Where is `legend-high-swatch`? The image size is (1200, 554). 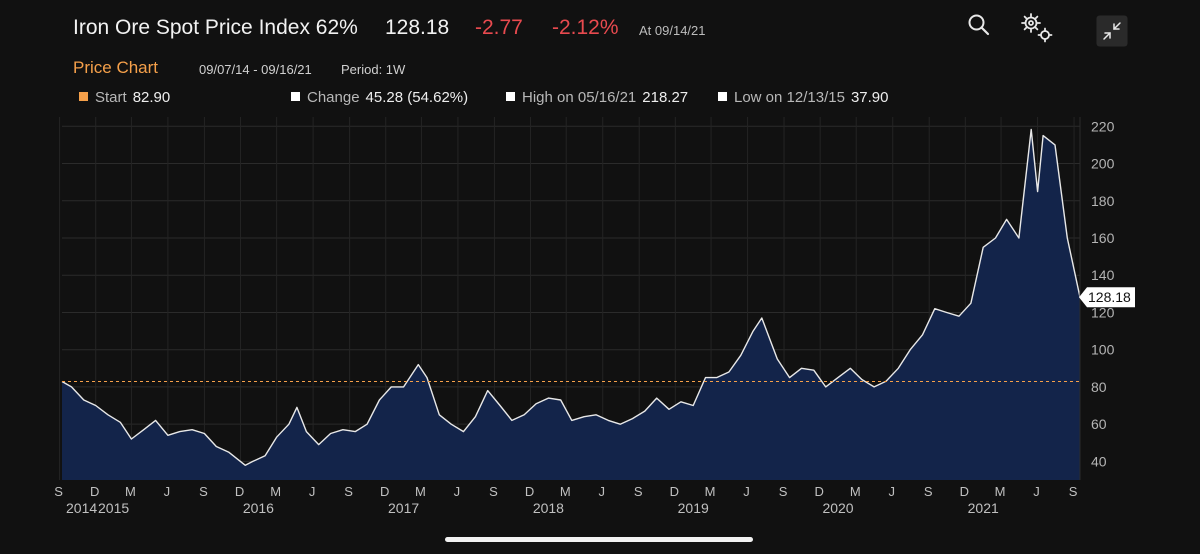 legend-high-swatch is located at coordinates (510, 96).